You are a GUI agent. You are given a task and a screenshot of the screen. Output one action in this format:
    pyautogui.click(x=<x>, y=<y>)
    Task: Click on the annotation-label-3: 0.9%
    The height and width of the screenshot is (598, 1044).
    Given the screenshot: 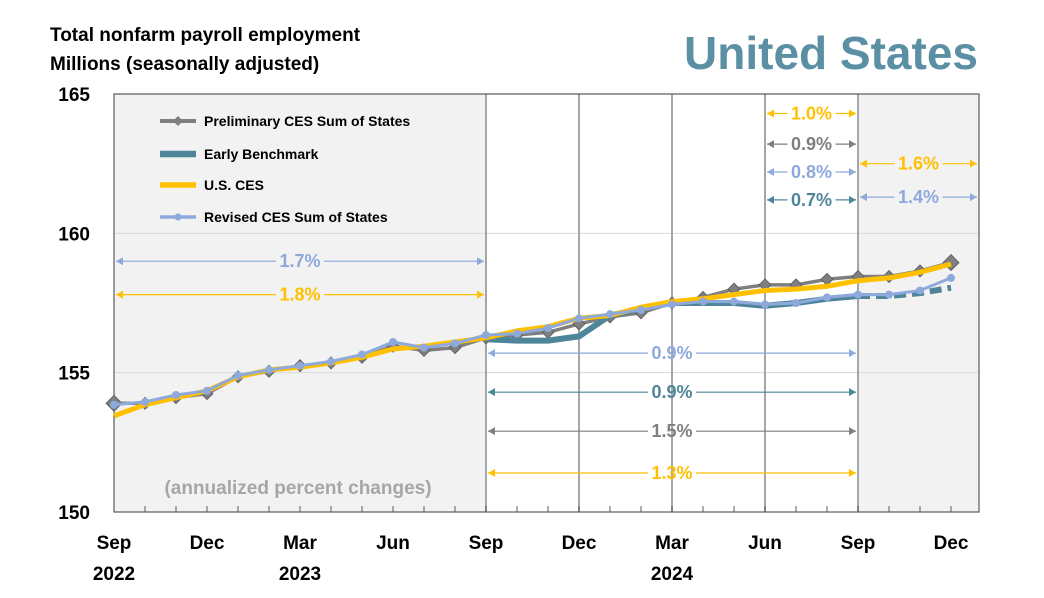 What is the action you would take?
    pyautogui.click(x=671, y=392)
    